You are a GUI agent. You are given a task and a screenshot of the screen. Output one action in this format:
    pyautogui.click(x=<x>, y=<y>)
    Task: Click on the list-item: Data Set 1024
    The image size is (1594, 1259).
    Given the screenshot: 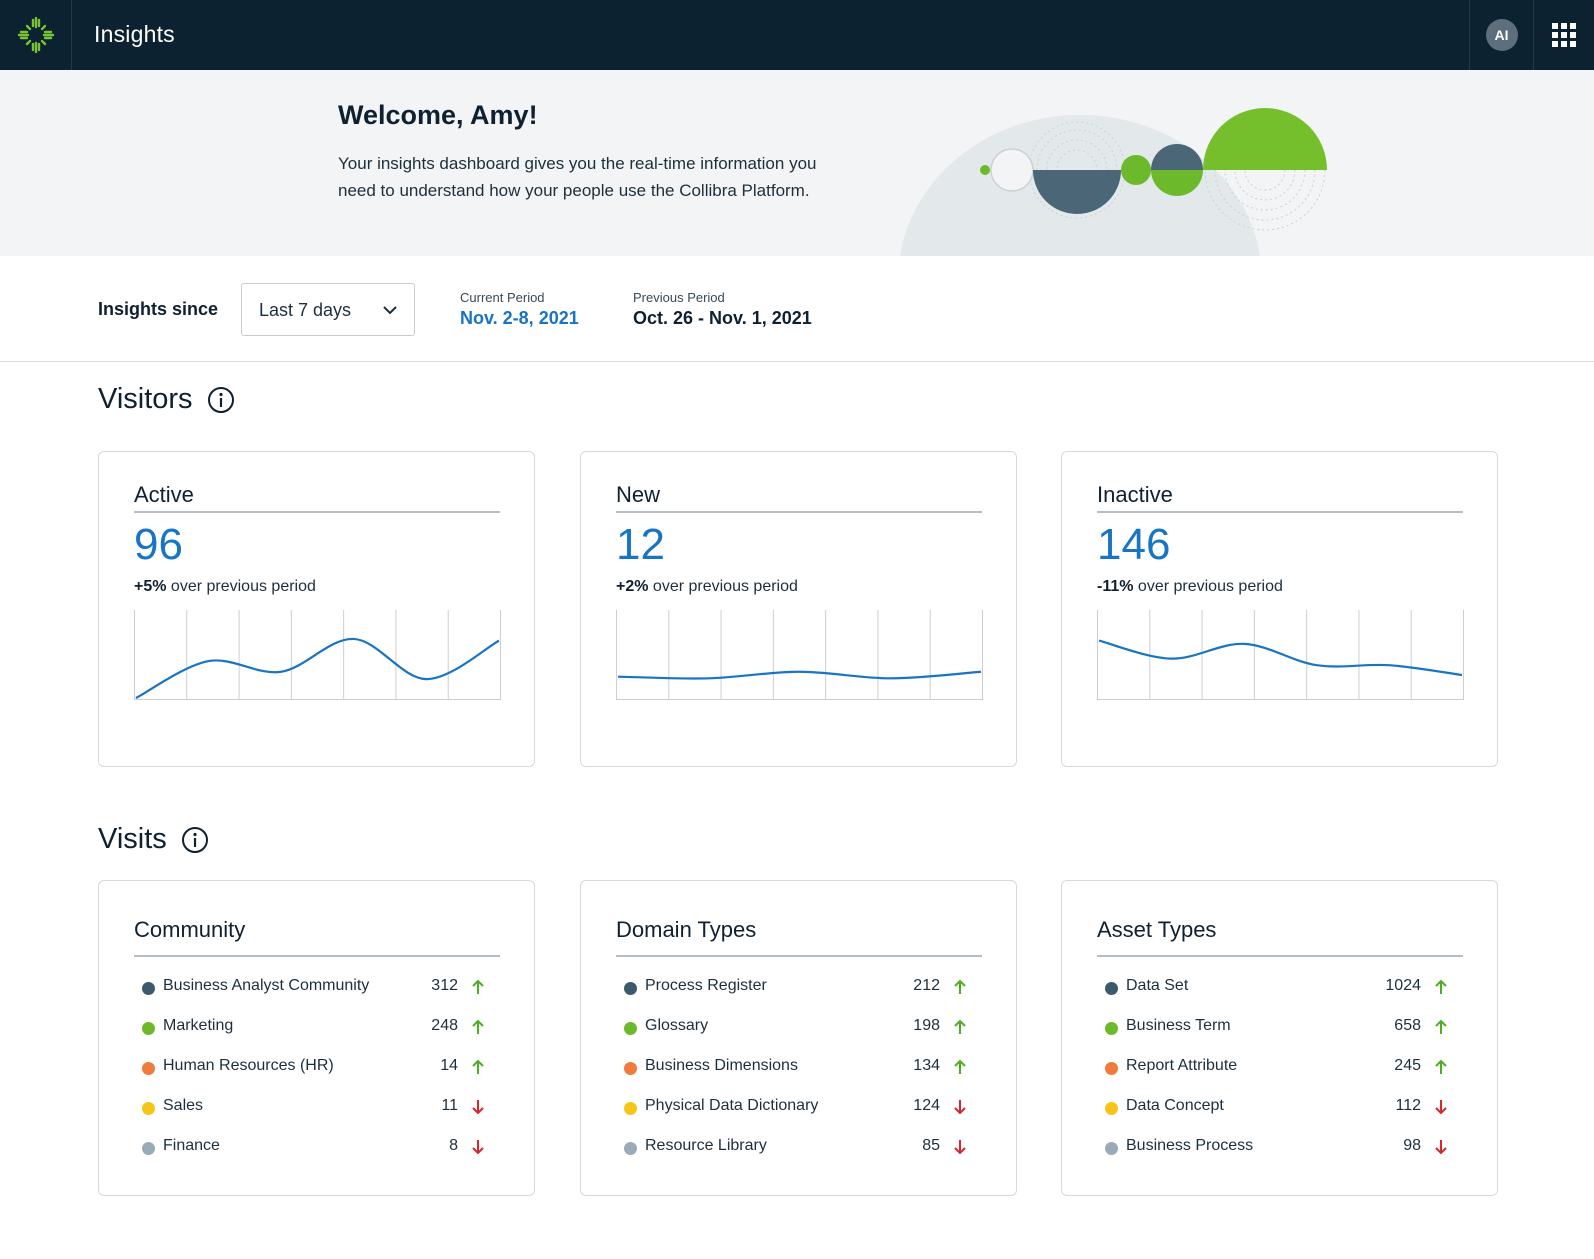 What is the action you would take?
    pyautogui.click(x=1281, y=997)
    